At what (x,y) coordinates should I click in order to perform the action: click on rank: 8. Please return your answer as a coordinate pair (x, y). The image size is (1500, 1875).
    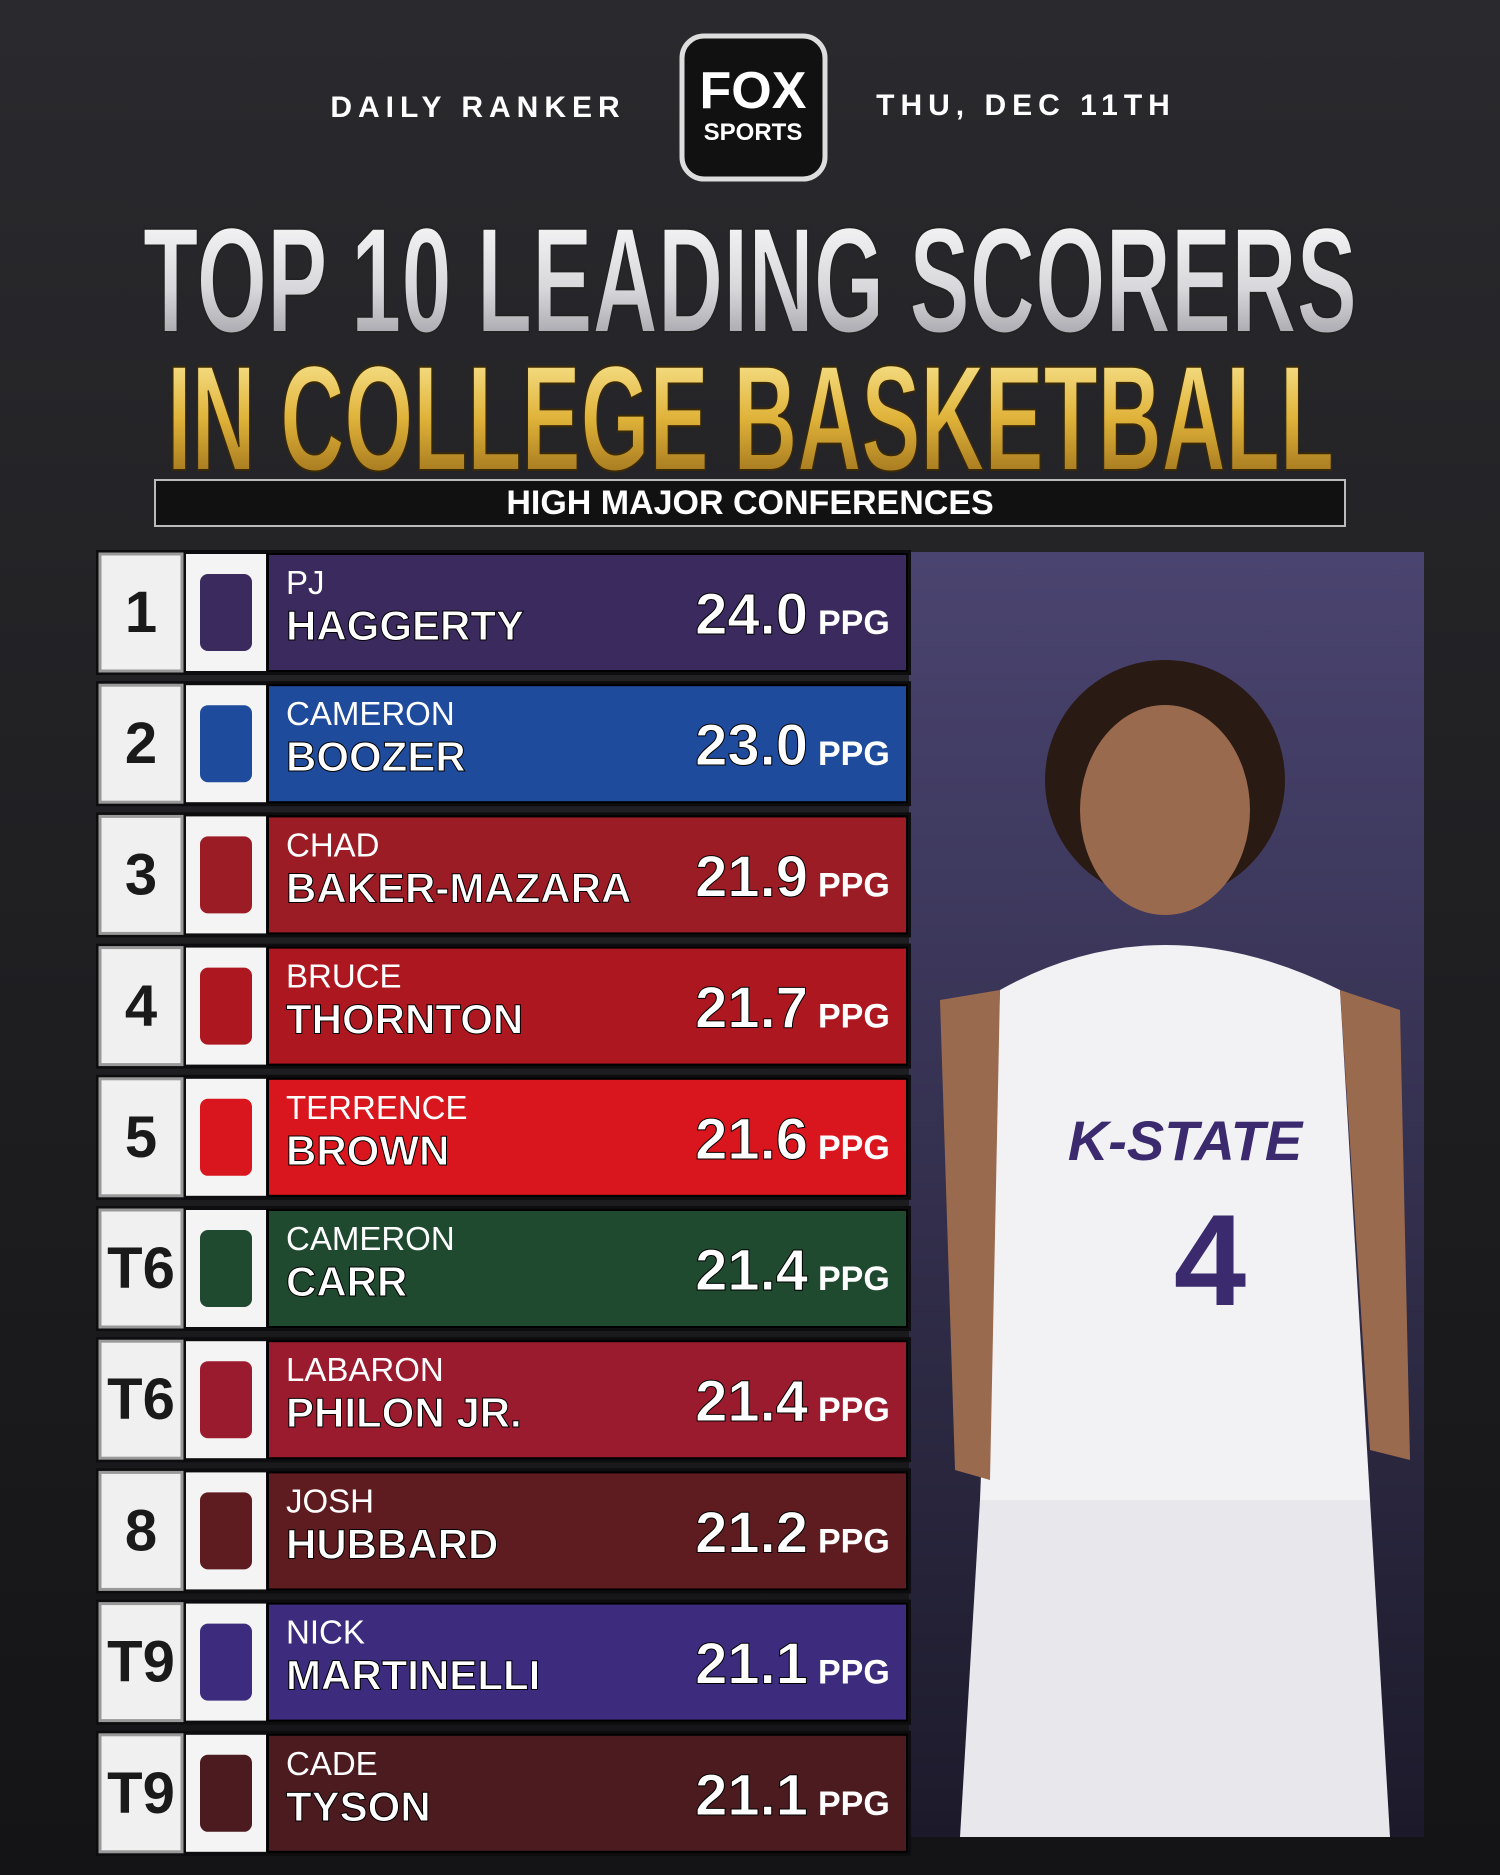
    Looking at the image, I should click on (141, 1530).